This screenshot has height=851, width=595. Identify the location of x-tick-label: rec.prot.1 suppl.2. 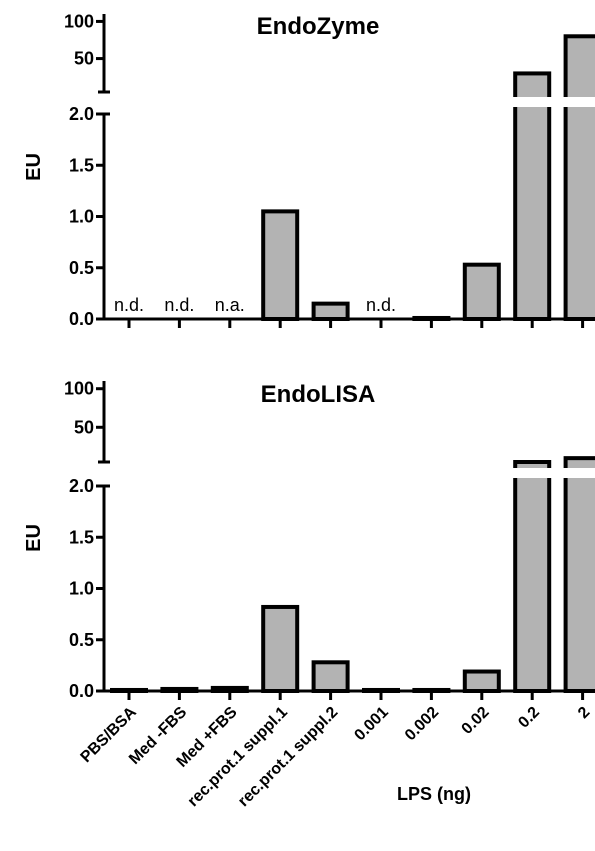
(288, 757).